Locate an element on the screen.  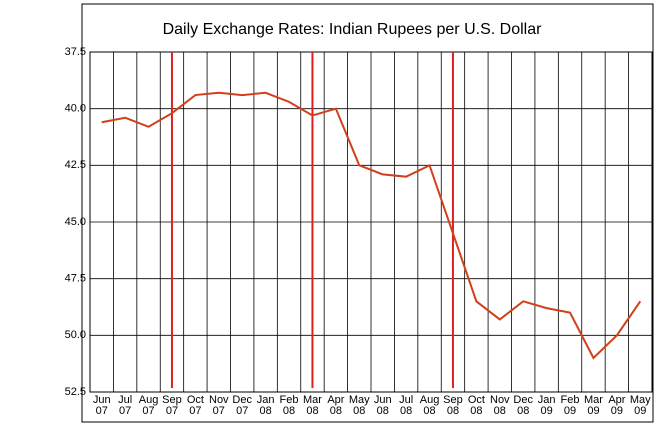
y-tick-label: 42.5 is located at coordinates (75, 165).